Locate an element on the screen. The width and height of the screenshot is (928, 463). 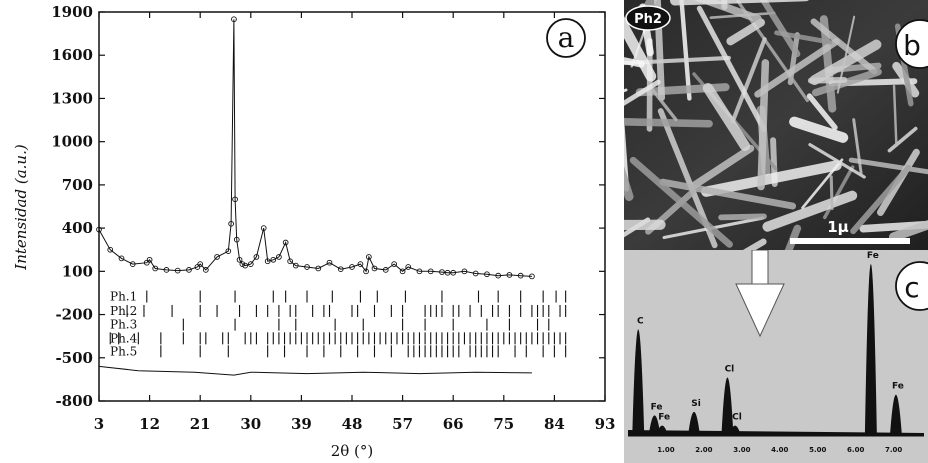
arrow-icon is located at coordinates (760, 294).